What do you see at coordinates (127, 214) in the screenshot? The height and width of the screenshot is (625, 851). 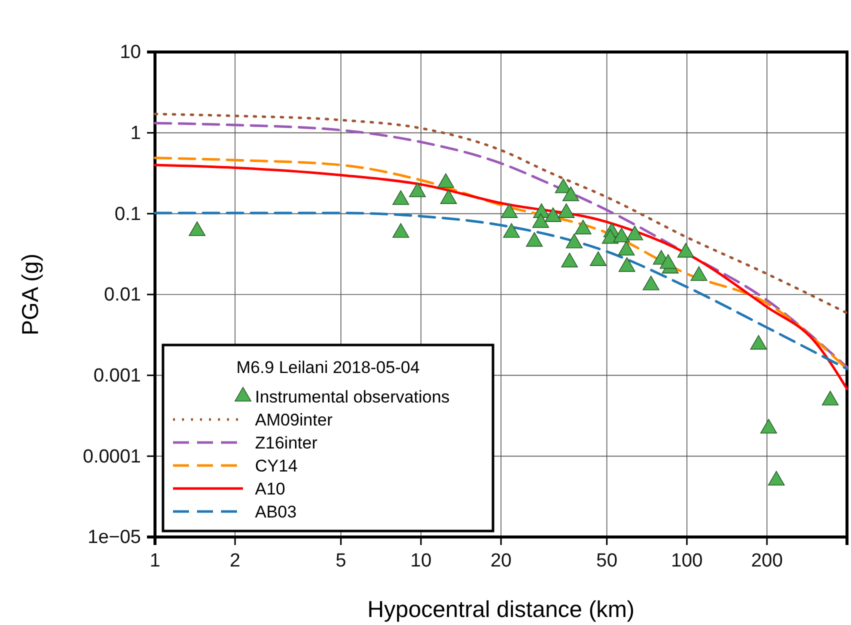 I see `y-tick-label: 0.1` at bounding box center [127, 214].